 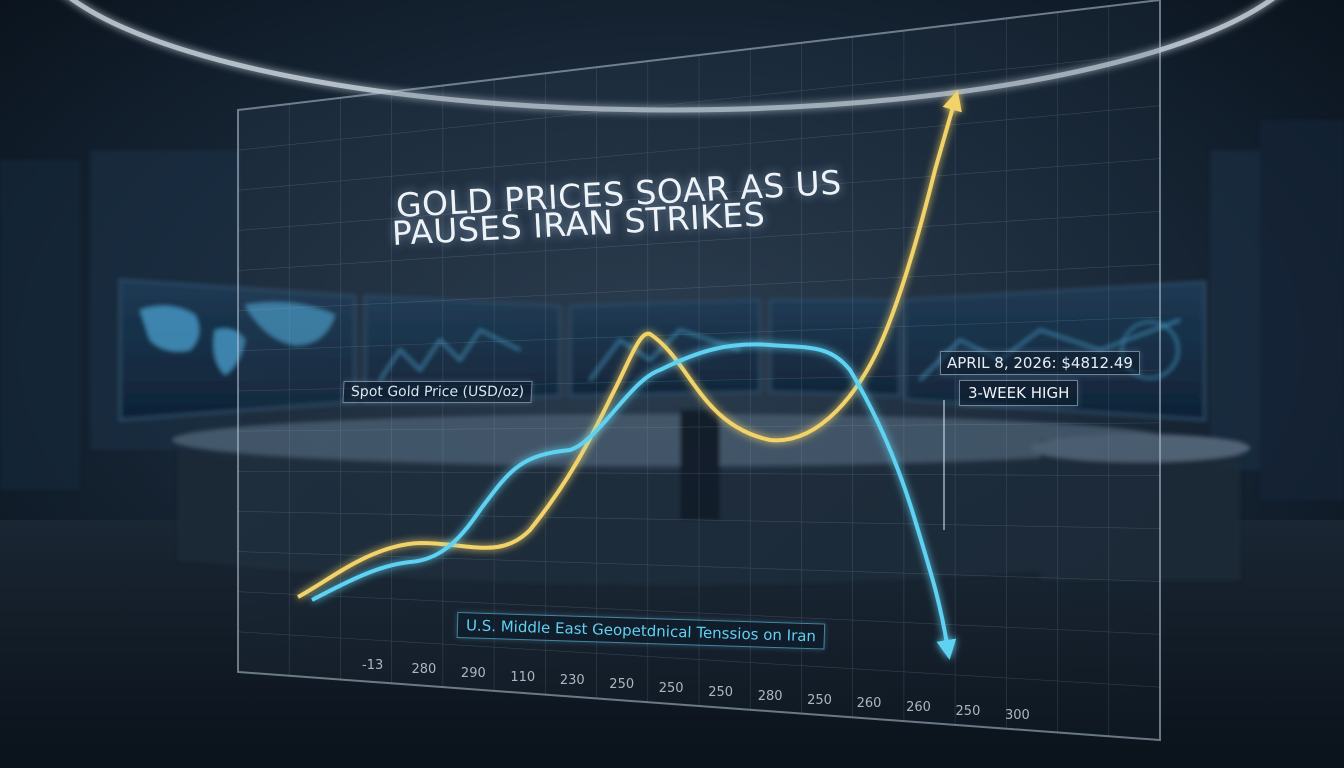 I want to click on x-axis-tick-label: 300, so click(x=1017, y=715).